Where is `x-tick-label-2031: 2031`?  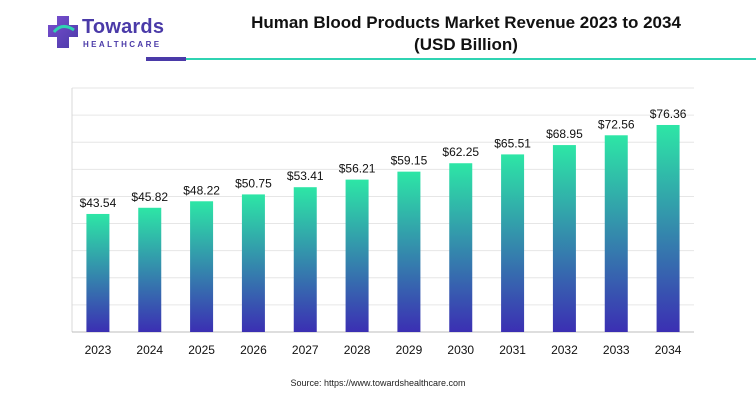
x-tick-label-2031: 2031 is located at coordinates (512, 350).